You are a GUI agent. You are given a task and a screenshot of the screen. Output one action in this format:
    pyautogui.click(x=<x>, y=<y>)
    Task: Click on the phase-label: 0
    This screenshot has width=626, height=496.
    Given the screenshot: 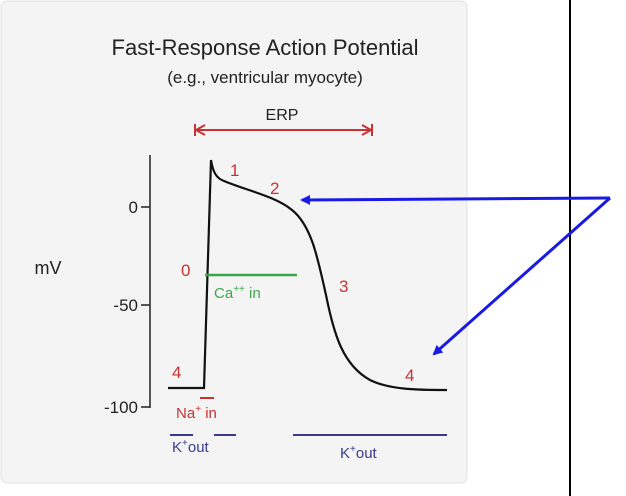 What is the action you would take?
    pyautogui.click(x=185, y=270)
    